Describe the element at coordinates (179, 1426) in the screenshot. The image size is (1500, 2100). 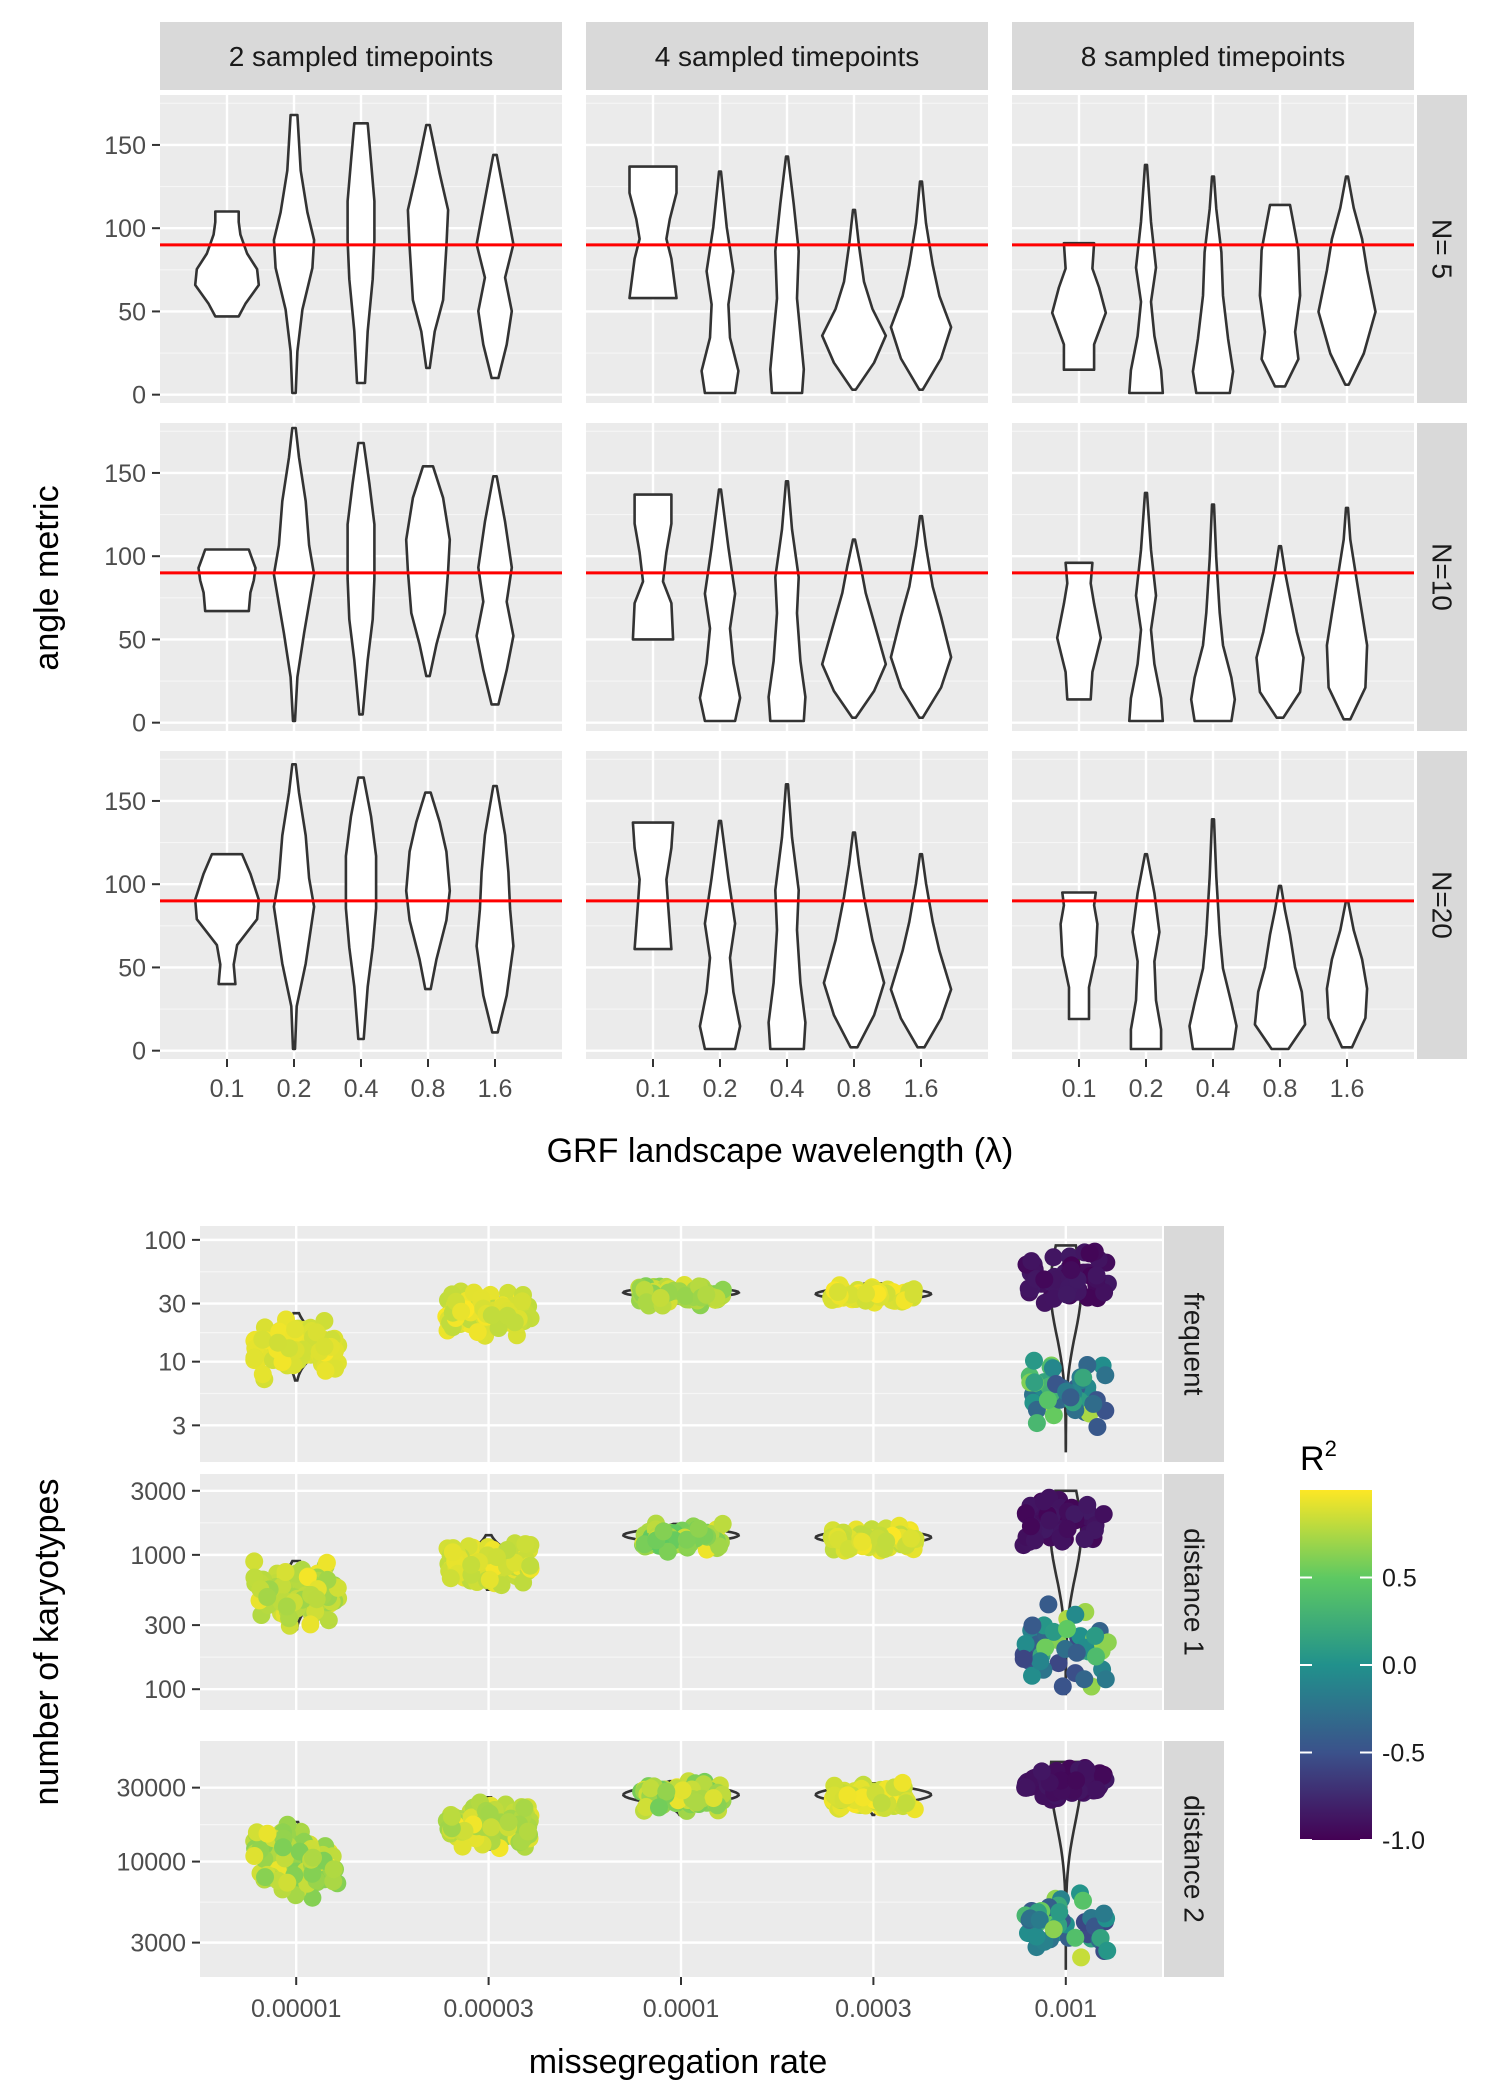
I see `y-tick-label: 3` at that location.